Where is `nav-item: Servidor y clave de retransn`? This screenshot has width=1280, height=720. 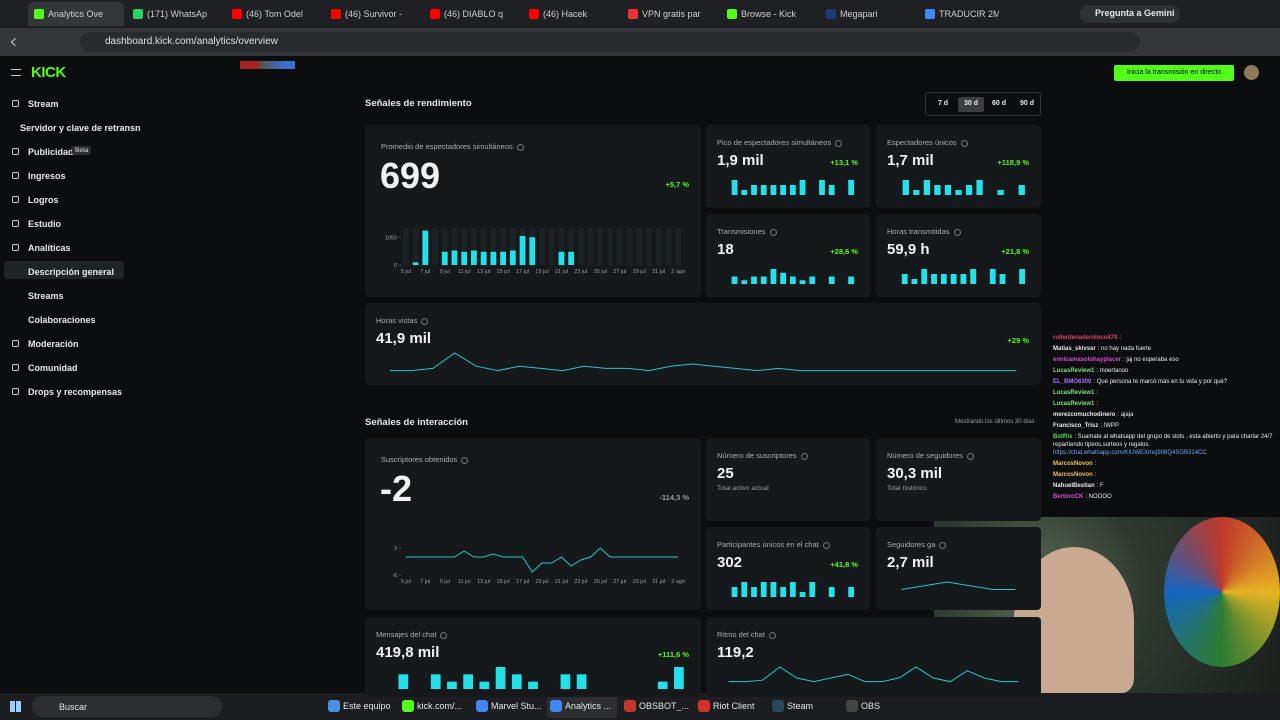 nav-item: Servidor y clave de retransn is located at coordinates (80, 128).